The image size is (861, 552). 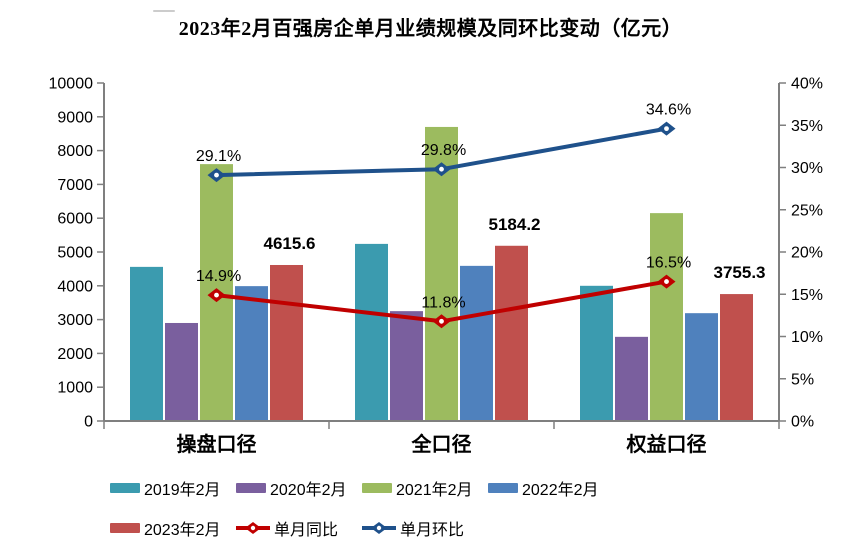 I want to click on left-axis-tick-label: 0, so click(x=88, y=422).